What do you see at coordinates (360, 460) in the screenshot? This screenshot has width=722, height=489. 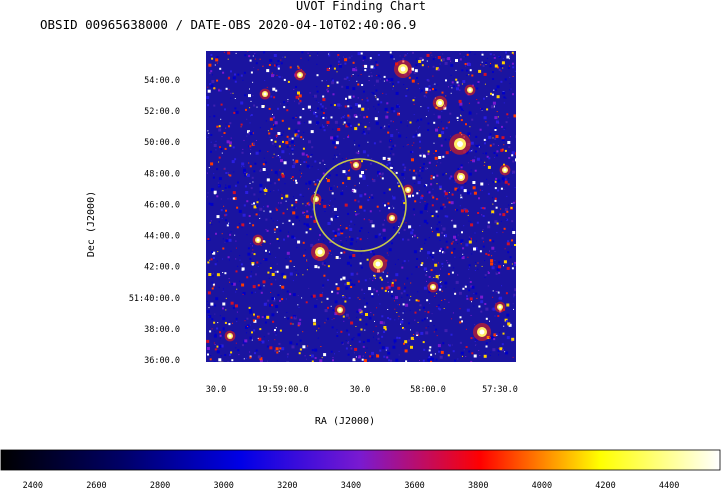 I see `colorbar` at bounding box center [360, 460].